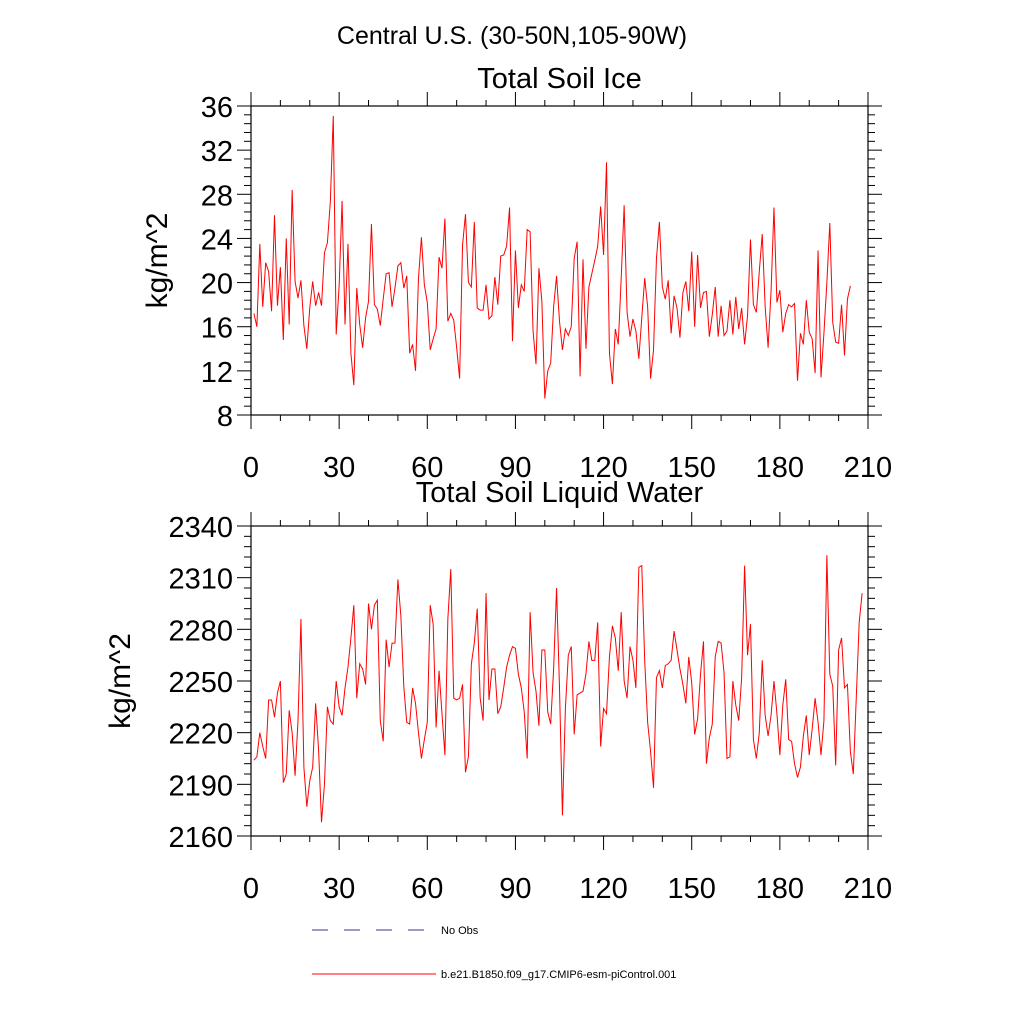 The width and height of the screenshot is (1024, 1024). What do you see at coordinates (559, 79) in the screenshot?
I see `chart-title: Total Soil Ice` at bounding box center [559, 79].